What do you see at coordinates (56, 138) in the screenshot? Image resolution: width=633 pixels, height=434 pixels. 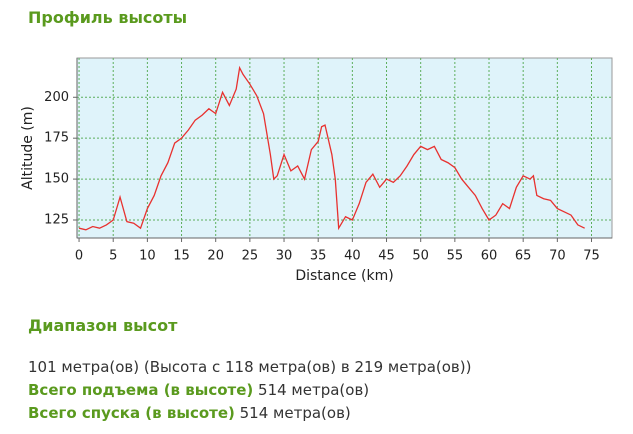 I see `y-tick-label: 175` at bounding box center [56, 138].